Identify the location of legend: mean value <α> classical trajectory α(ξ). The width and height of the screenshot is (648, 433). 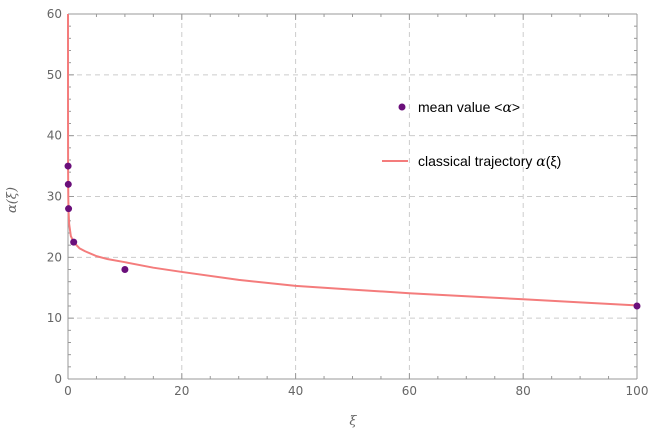
(471, 134).